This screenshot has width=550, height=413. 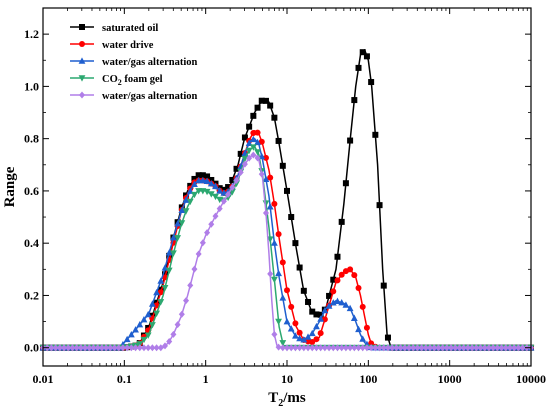 I want to click on legend-label: CO2 foam gel, so click(x=132, y=80).